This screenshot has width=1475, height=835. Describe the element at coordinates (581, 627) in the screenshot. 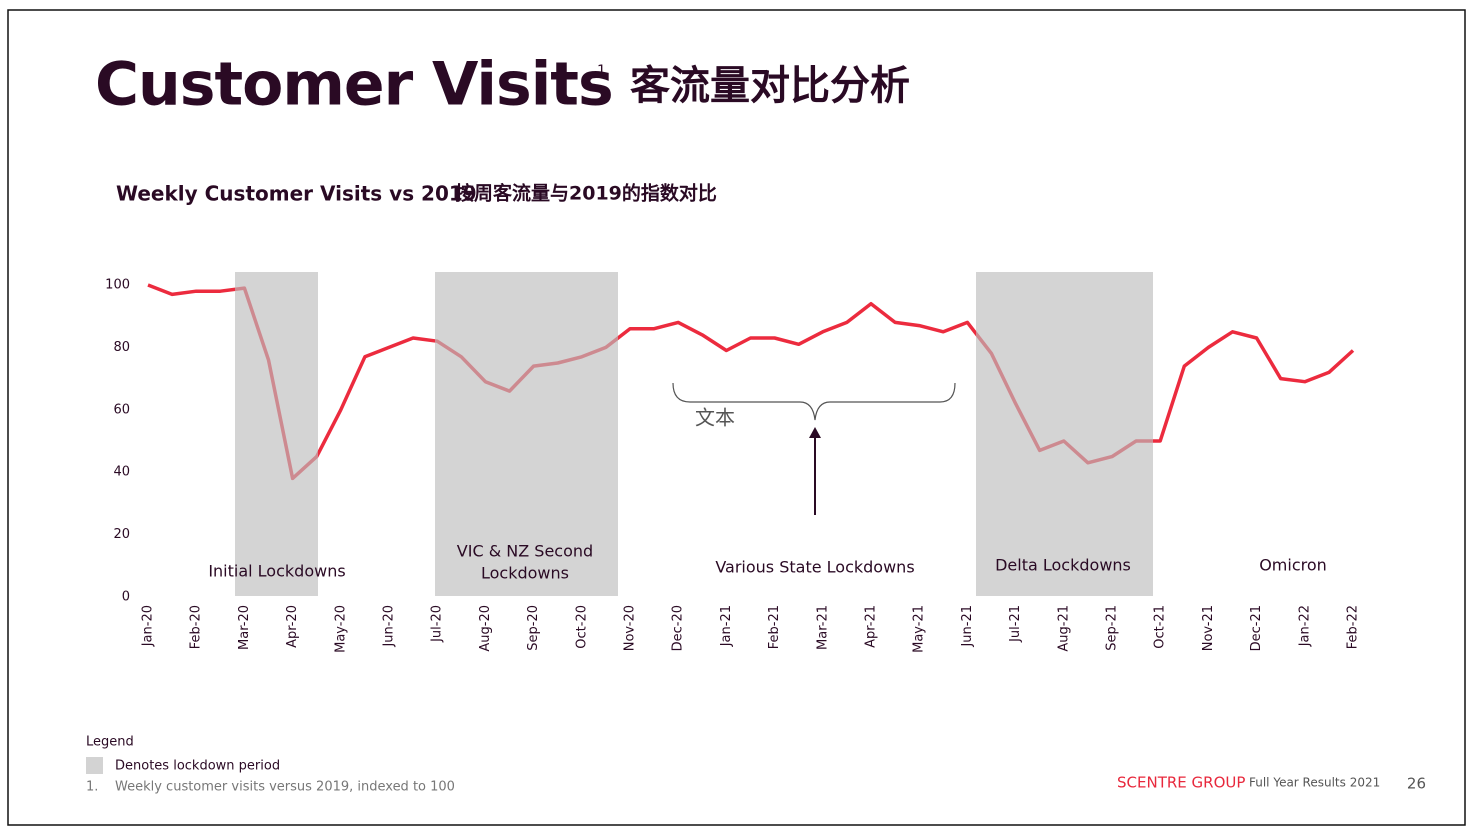

I see `x-tick-label: Oct-20` at that location.